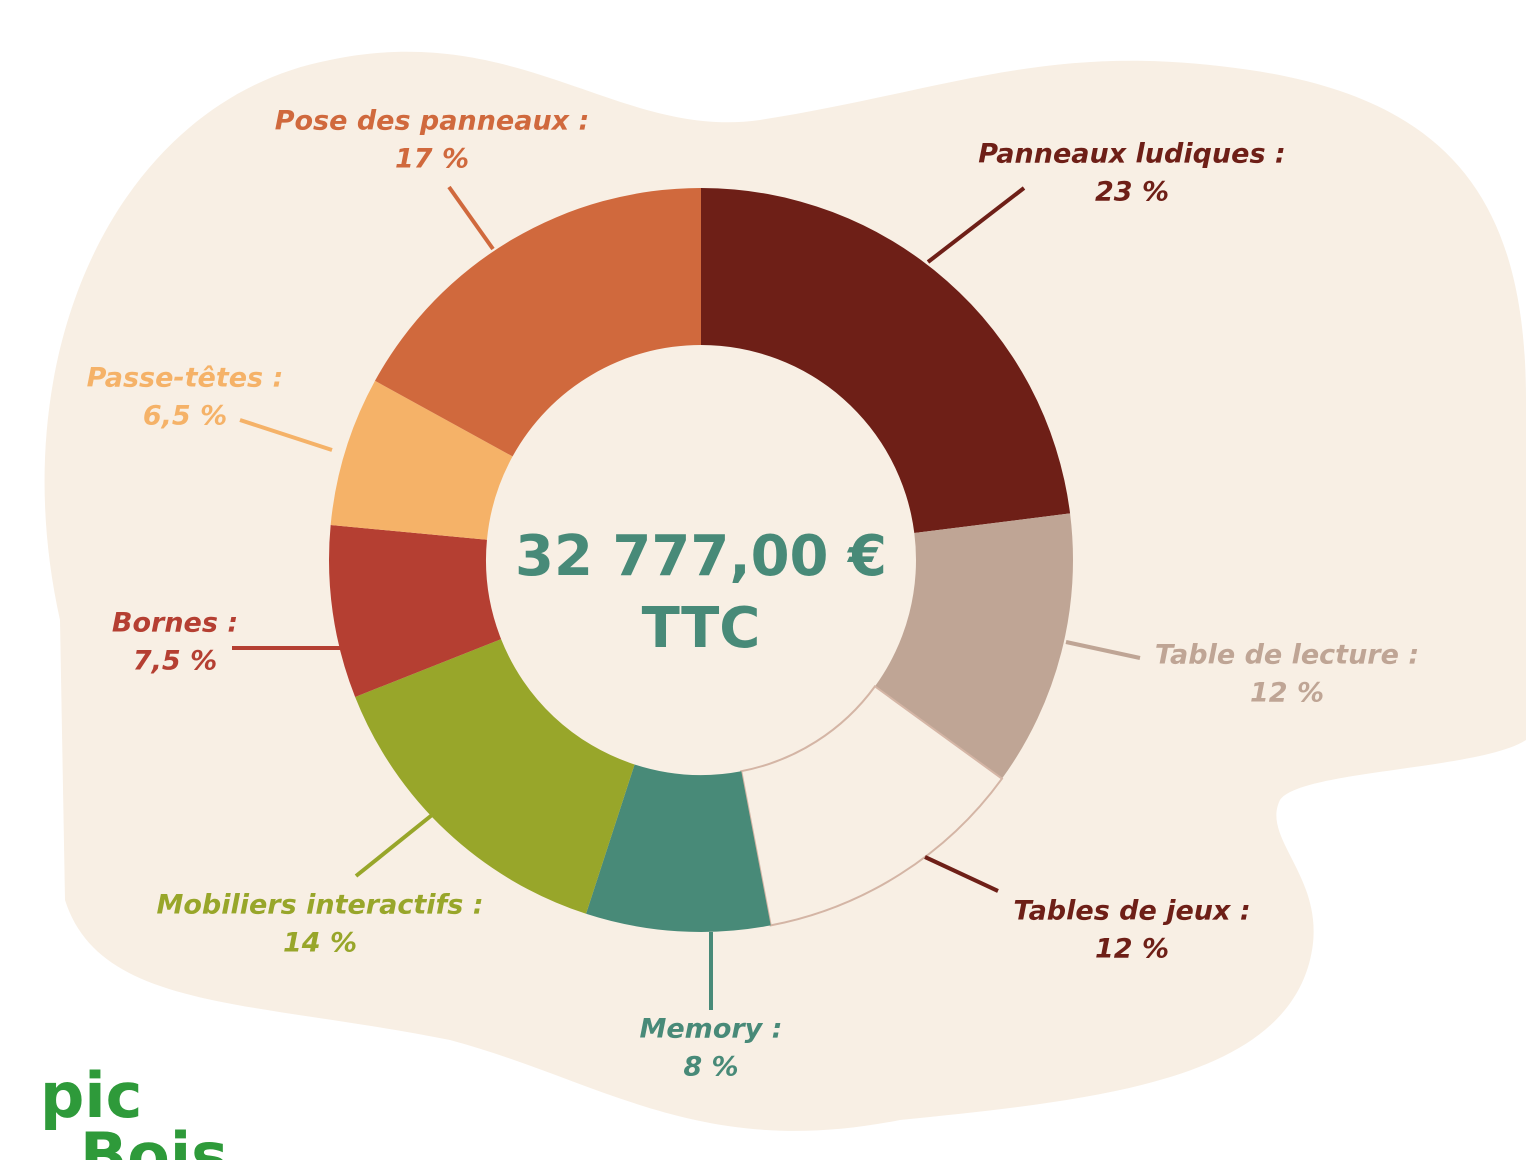 The image size is (1526, 1160). What do you see at coordinates (175, 623) in the screenshot?
I see `slice-label: Bornes :` at bounding box center [175, 623].